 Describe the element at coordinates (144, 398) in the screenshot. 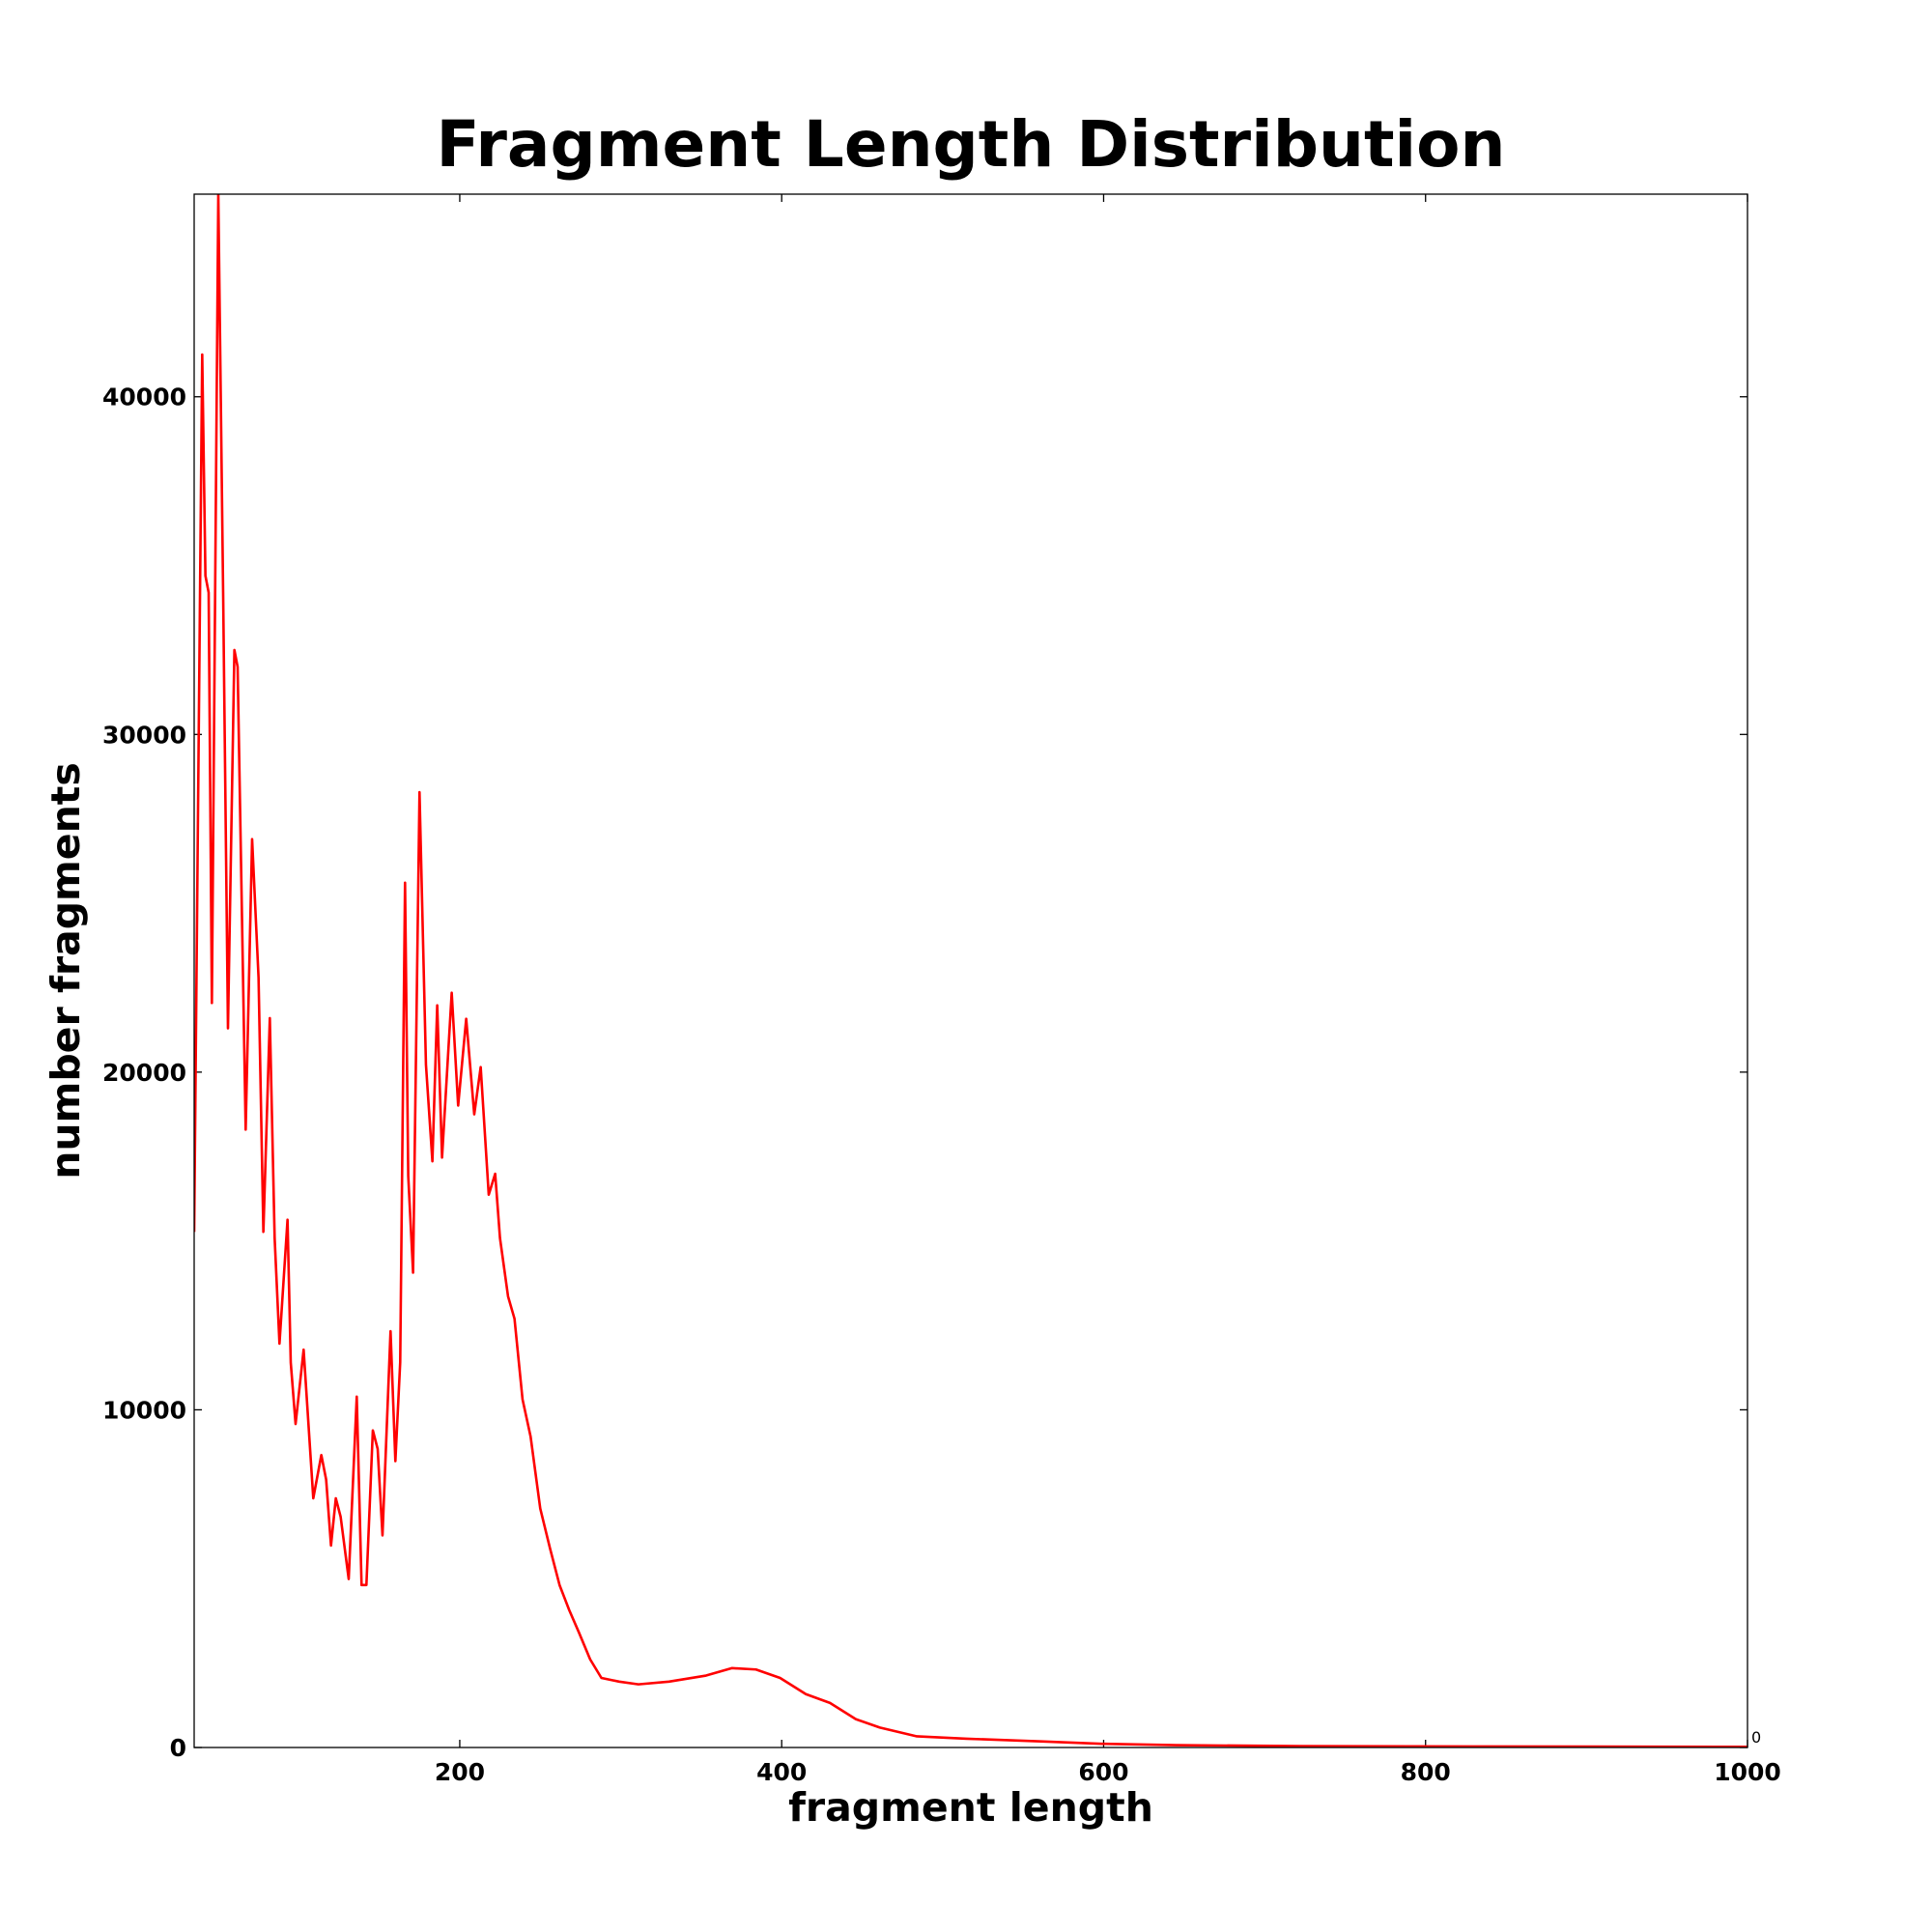

I see `y-tick-label: 40000` at that location.